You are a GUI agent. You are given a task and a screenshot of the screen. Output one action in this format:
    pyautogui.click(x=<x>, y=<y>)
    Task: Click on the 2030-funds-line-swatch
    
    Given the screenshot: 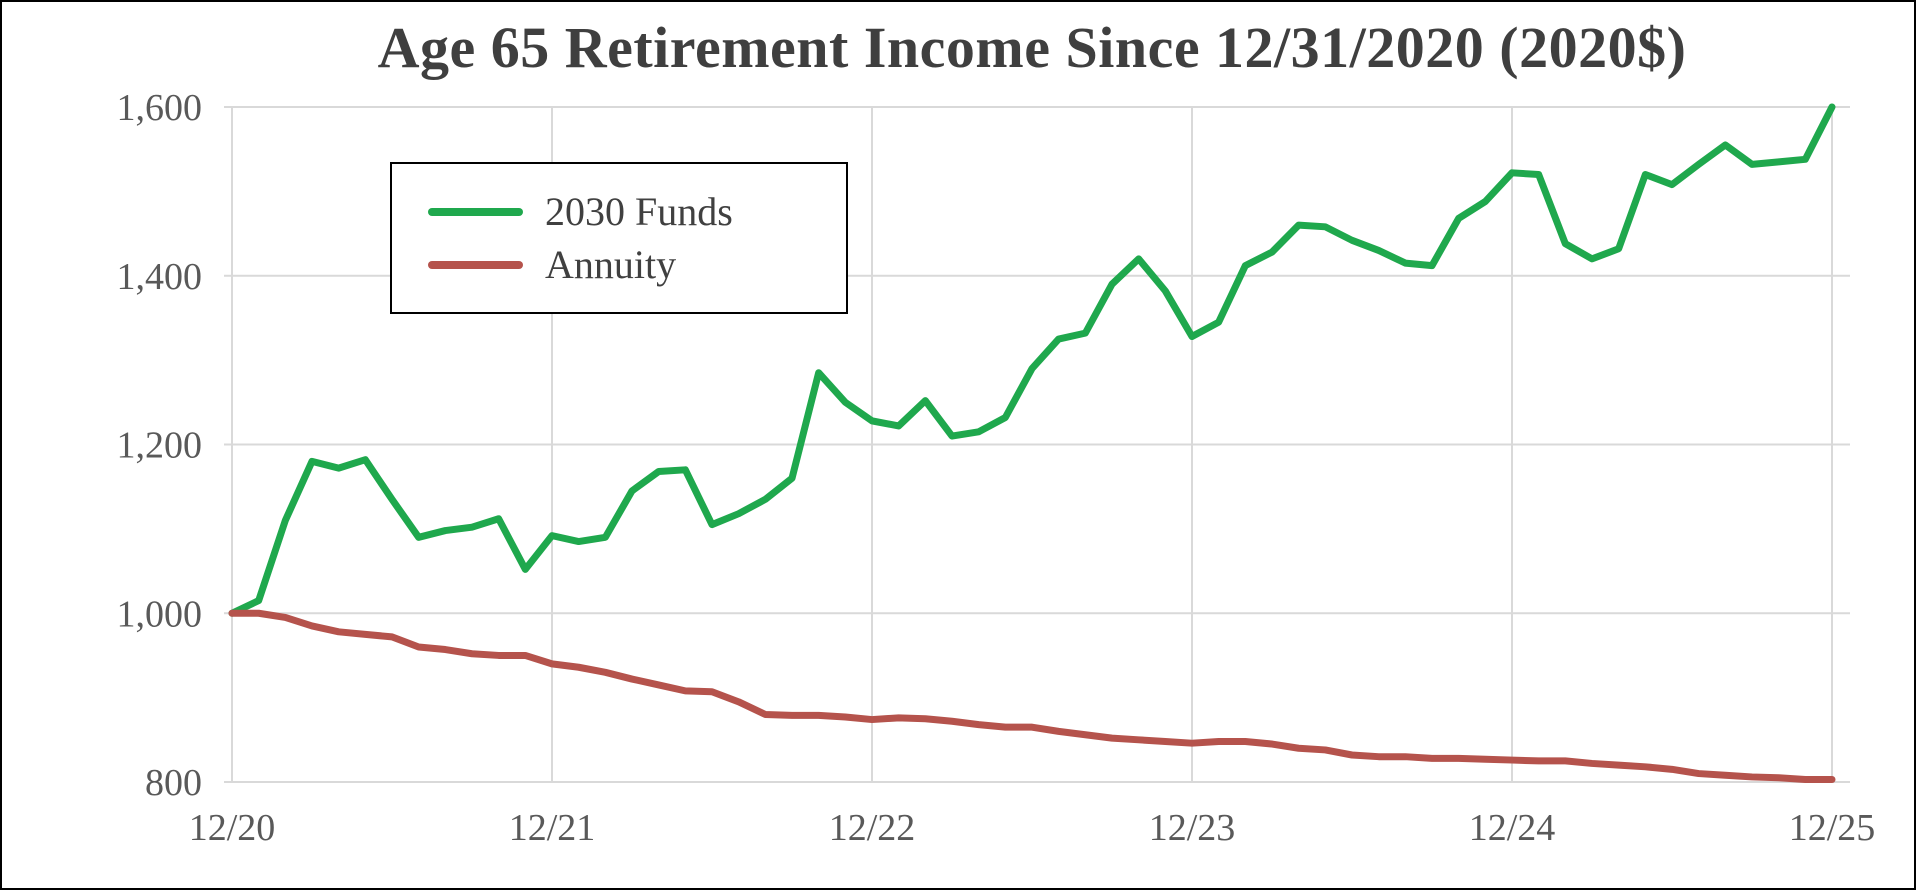 What is the action you would take?
    pyautogui.click(x=475, y=211)
    